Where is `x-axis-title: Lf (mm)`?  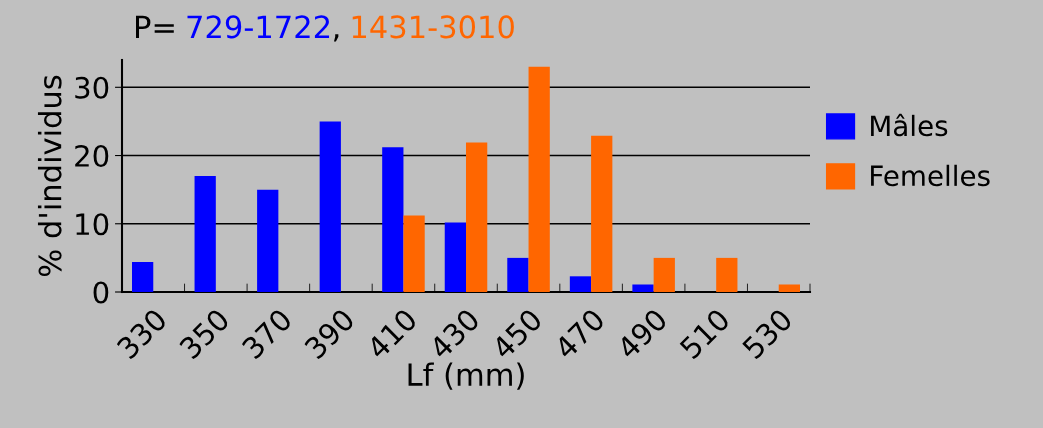
x-axis-title: Lf (mm) is located at coordinates (466, 376).